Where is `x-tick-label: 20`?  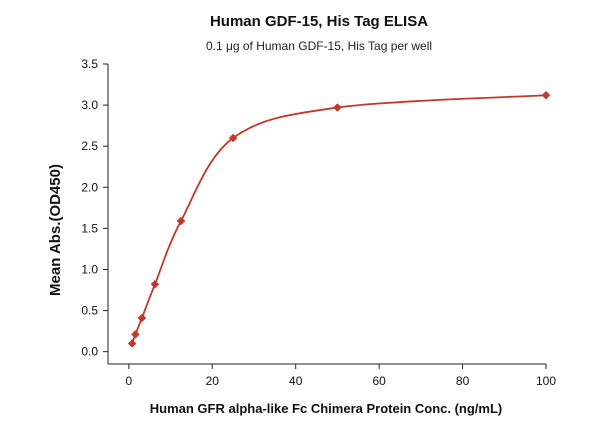 x-tick-label: 20 is located at coordinates (213, 381).